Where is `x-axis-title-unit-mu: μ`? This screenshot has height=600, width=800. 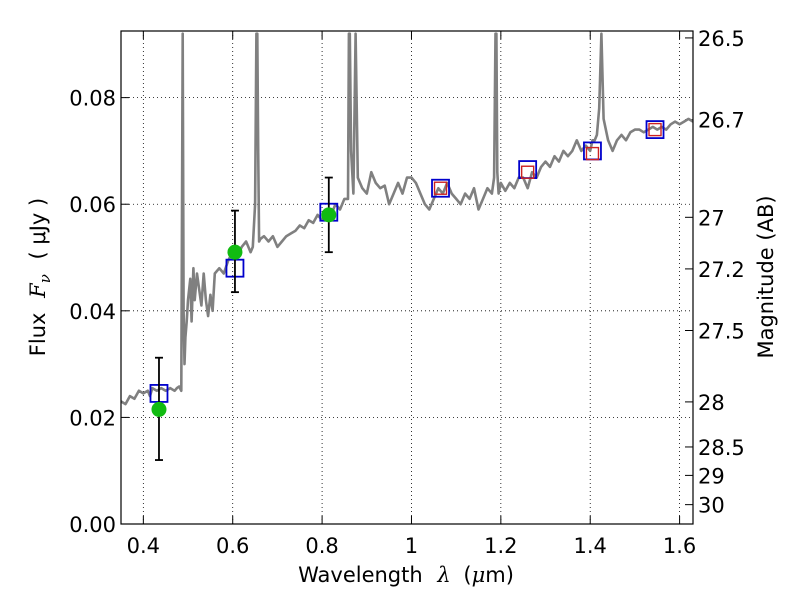
x-axis-title-unit-mu: μ is located at coordinates (479, 575).